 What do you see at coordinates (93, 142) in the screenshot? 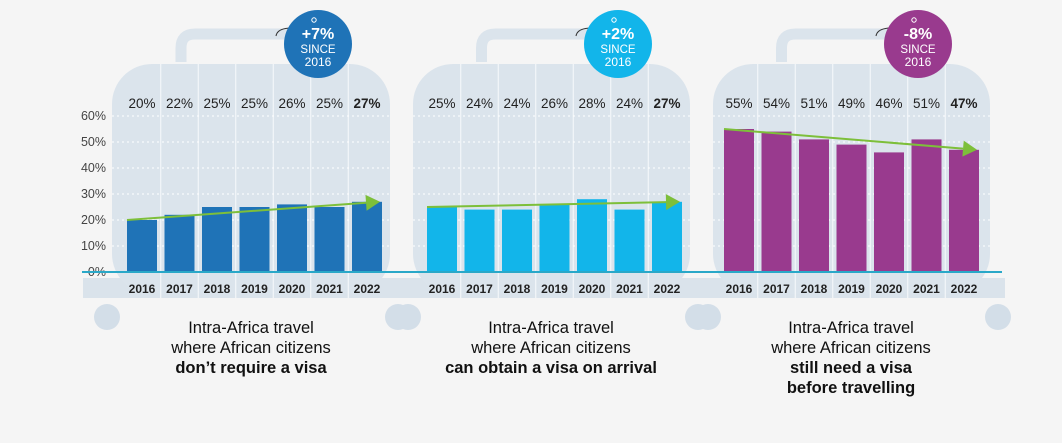
I see `y-tick-label: 50%` at bounding box center [93, 142].